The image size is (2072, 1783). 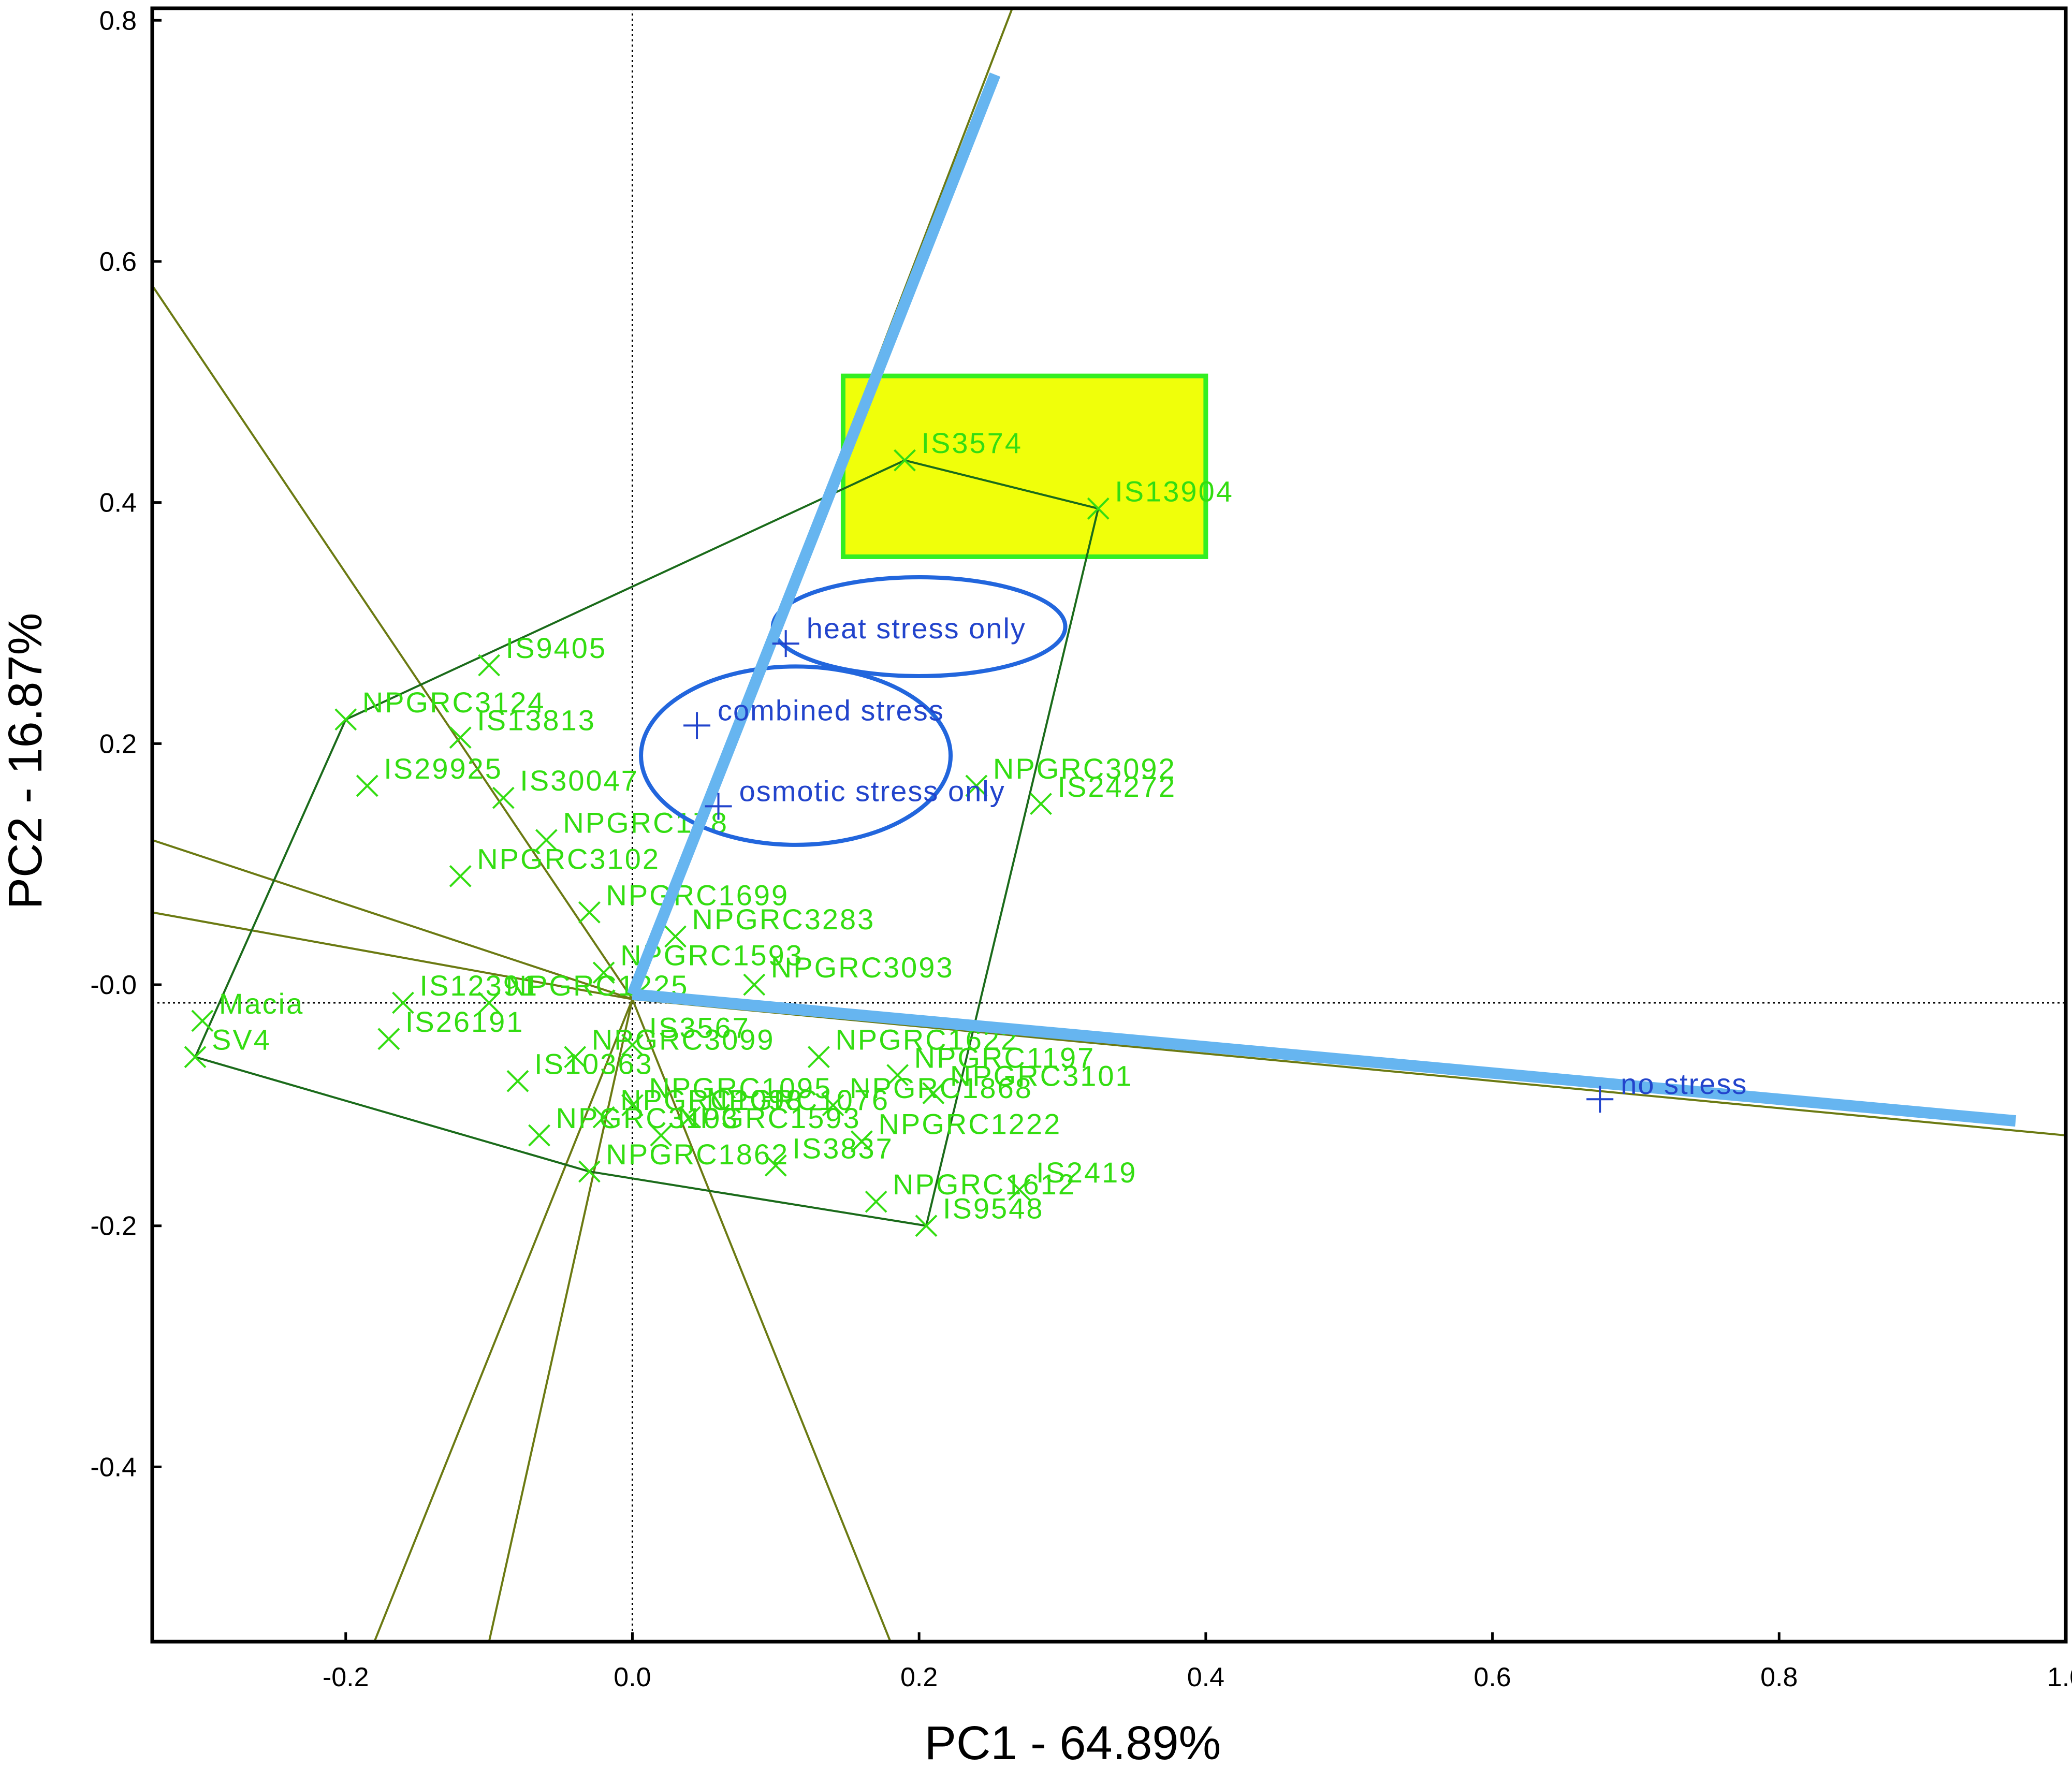 What do you see at coordinates (1005, 1058) in the screenshot?
I see `genotype-label: NPGRC1197` at bounding box center [1005, 1058].